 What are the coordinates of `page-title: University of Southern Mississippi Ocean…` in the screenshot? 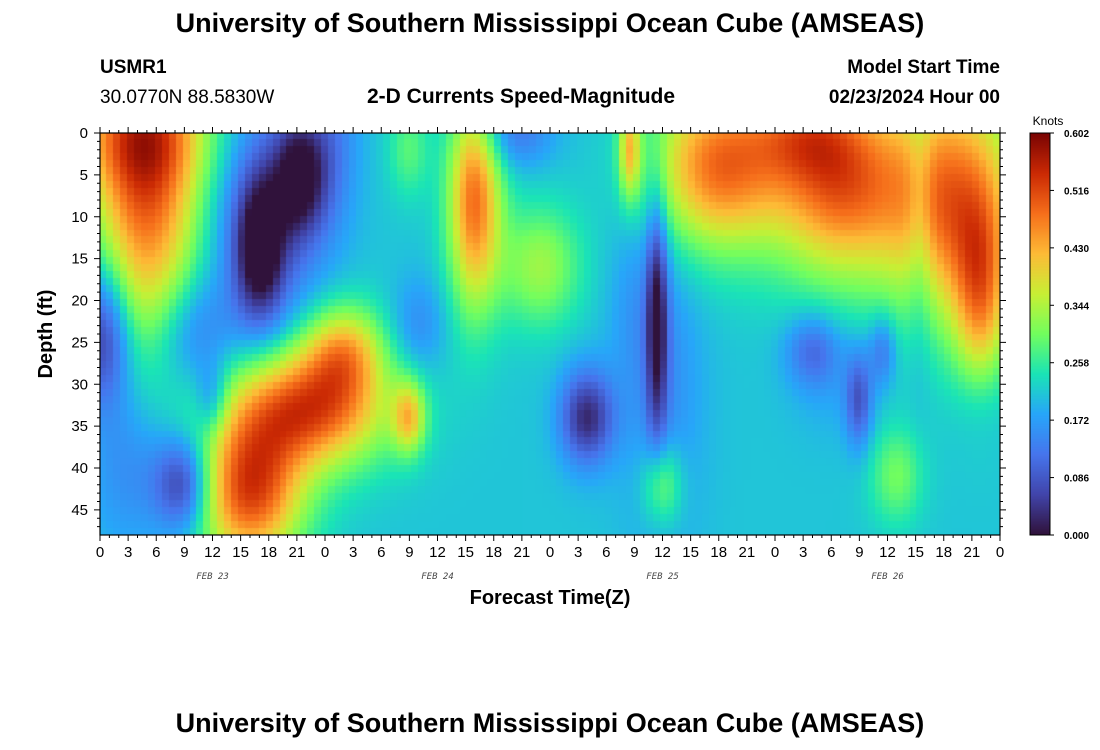 It's located at (550, 23).